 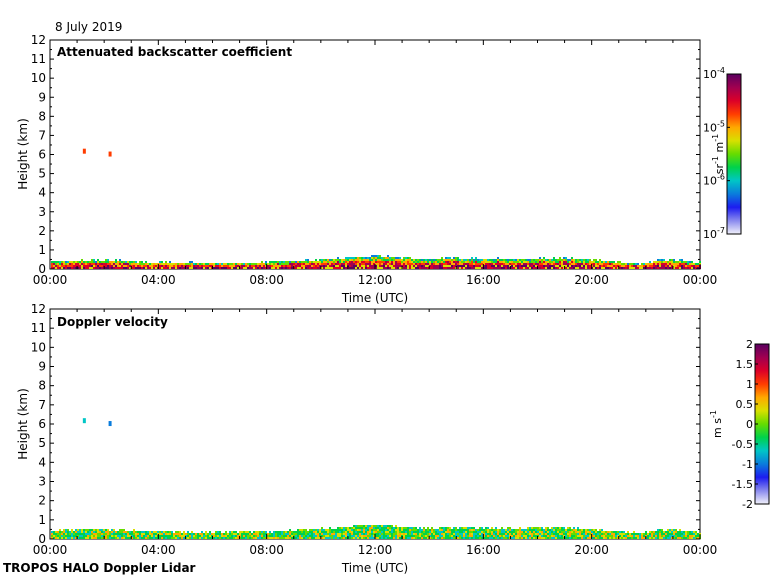 What do you see at coordinates (42, 155) in the screenshot?
I see `backscatter-y-tick-label: 6` at bounding box center [42, 155].